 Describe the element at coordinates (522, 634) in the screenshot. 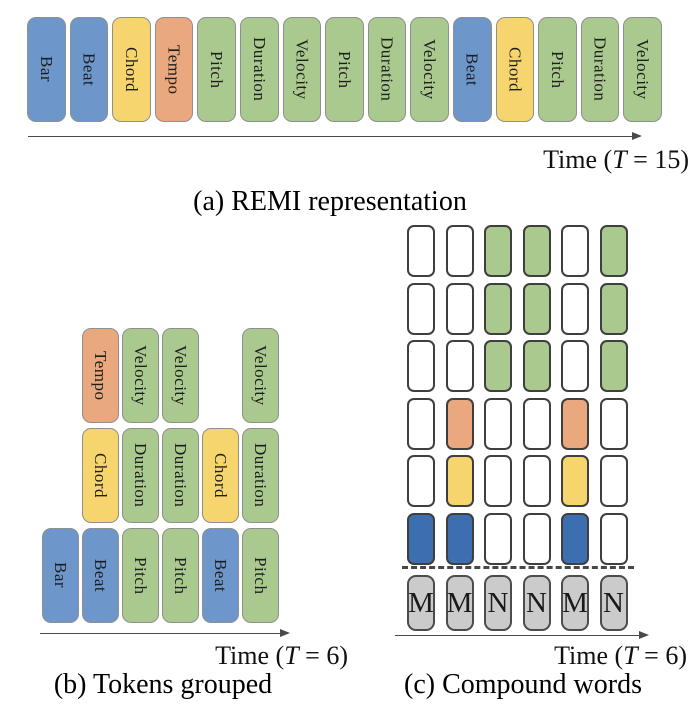

I see `time-axis-arrow-c` at that location.